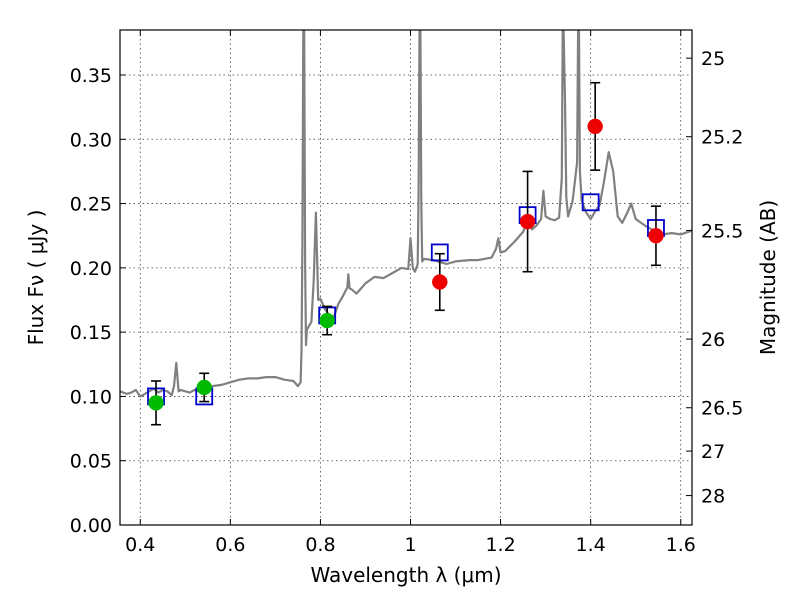 The height and width of the screenshot is (600, 800). What do you see at coordinates (140, 545) in the screenshot?
I see `x-tick-label: 0.4` at bounding box center [140, 545].